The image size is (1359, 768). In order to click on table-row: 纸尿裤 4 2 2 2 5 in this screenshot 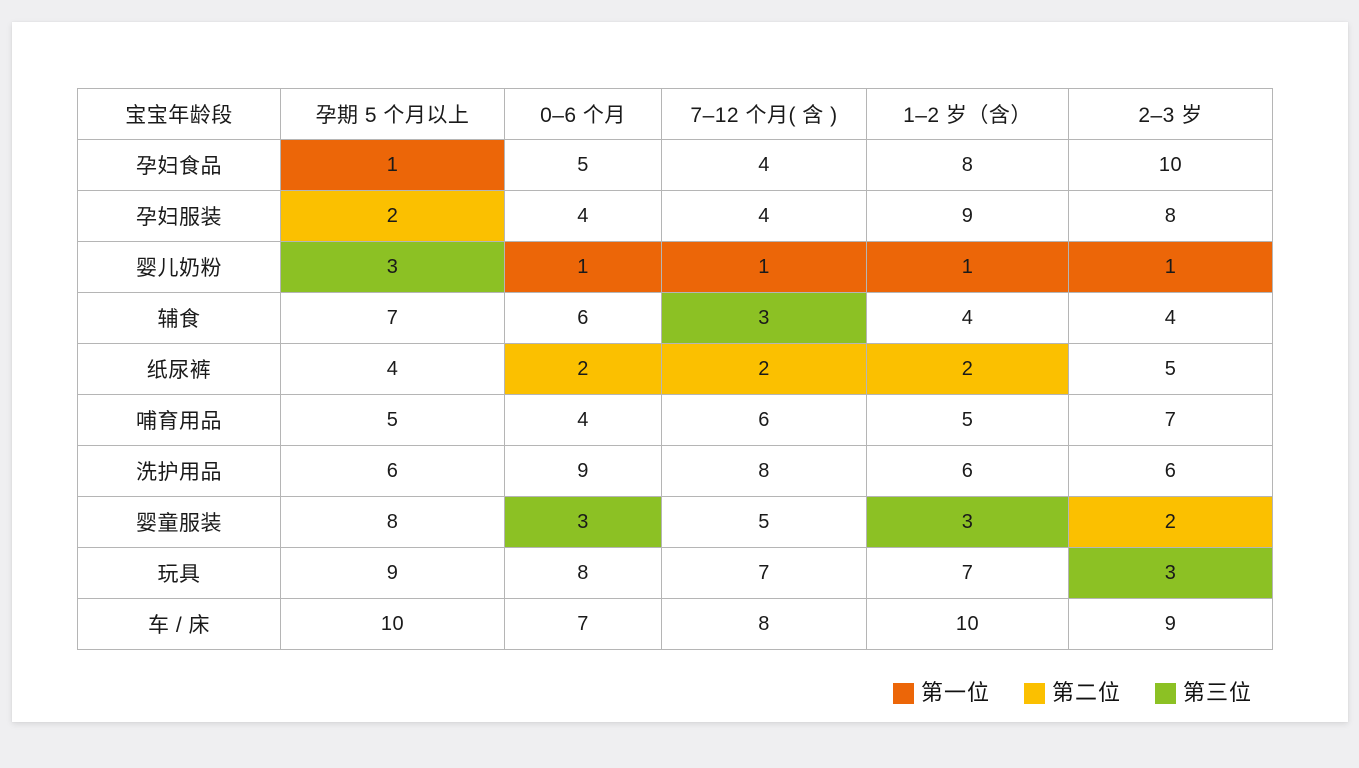, I will do `click(675, 369)`.